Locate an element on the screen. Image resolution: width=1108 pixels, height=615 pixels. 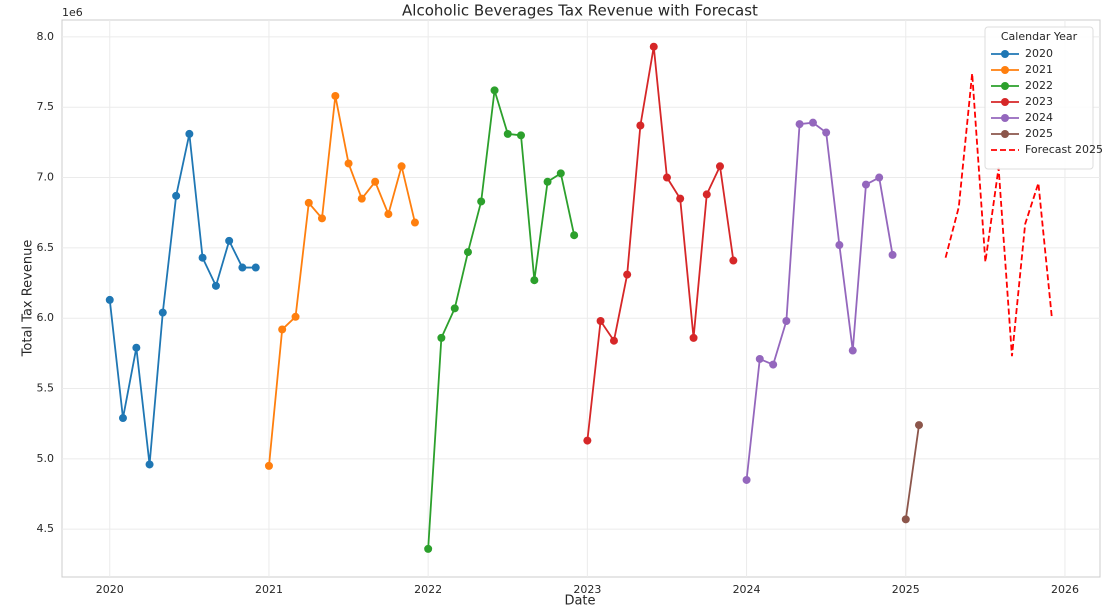
legend-label: 2023 is located at coordinates (1039, 101).